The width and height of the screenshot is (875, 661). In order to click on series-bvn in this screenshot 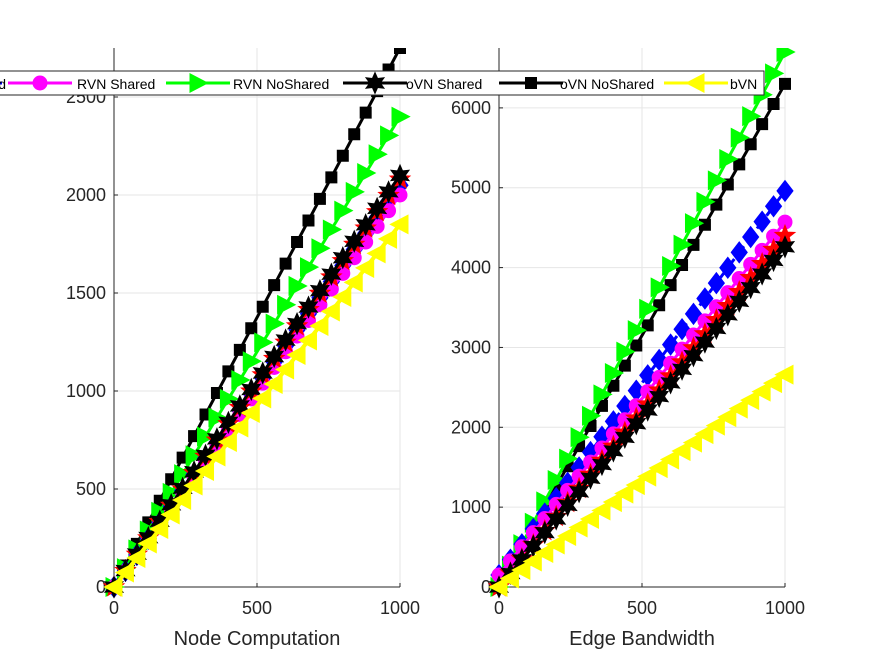, I will do `click(641, 481)`.